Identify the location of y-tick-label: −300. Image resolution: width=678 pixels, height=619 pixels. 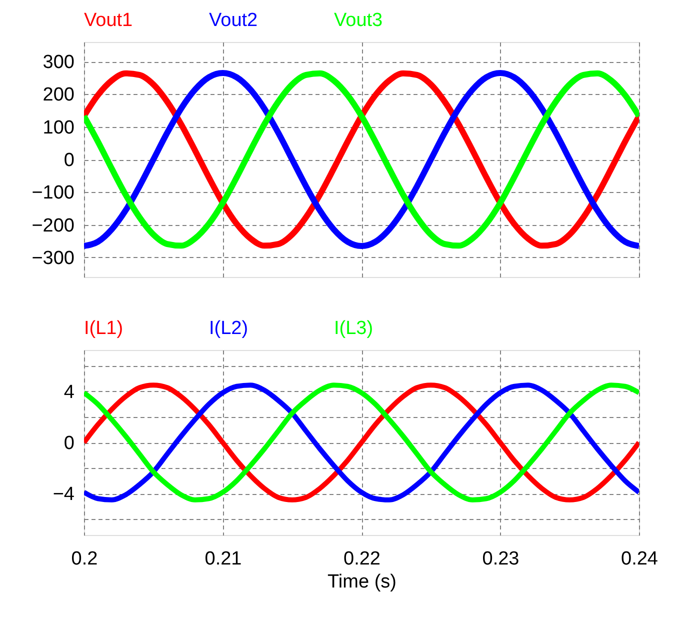
(53, 258).